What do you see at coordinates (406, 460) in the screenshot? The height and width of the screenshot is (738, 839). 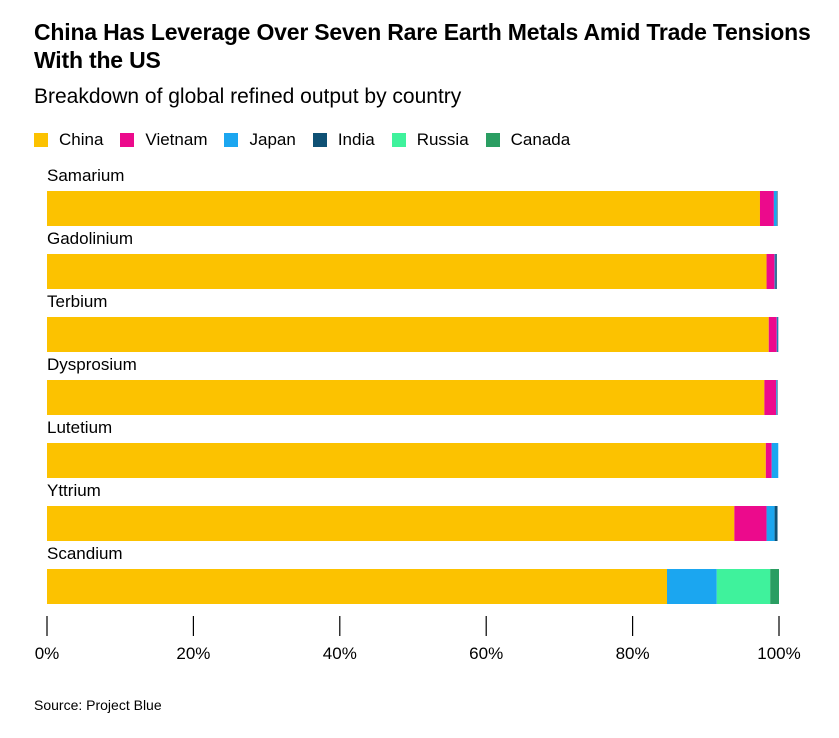 I see `bar-segment-lutetium-china` at bounding box center [406, 460].